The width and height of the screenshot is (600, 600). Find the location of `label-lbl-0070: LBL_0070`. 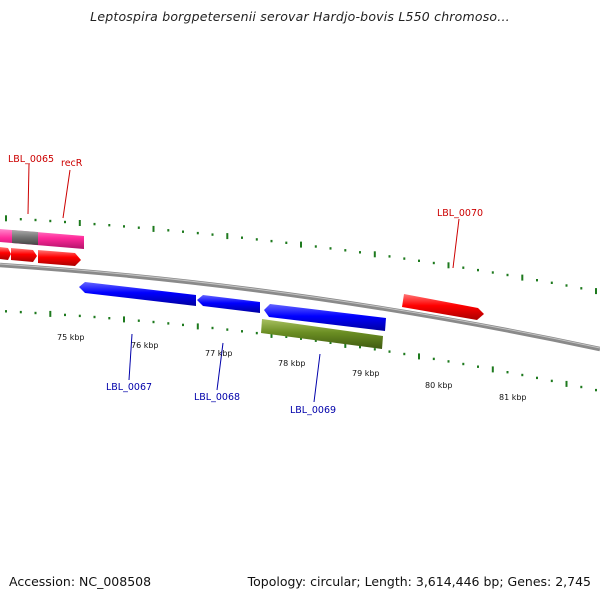

label-lbl-0070: LBL_0070 is located at coordinates (460, 238).